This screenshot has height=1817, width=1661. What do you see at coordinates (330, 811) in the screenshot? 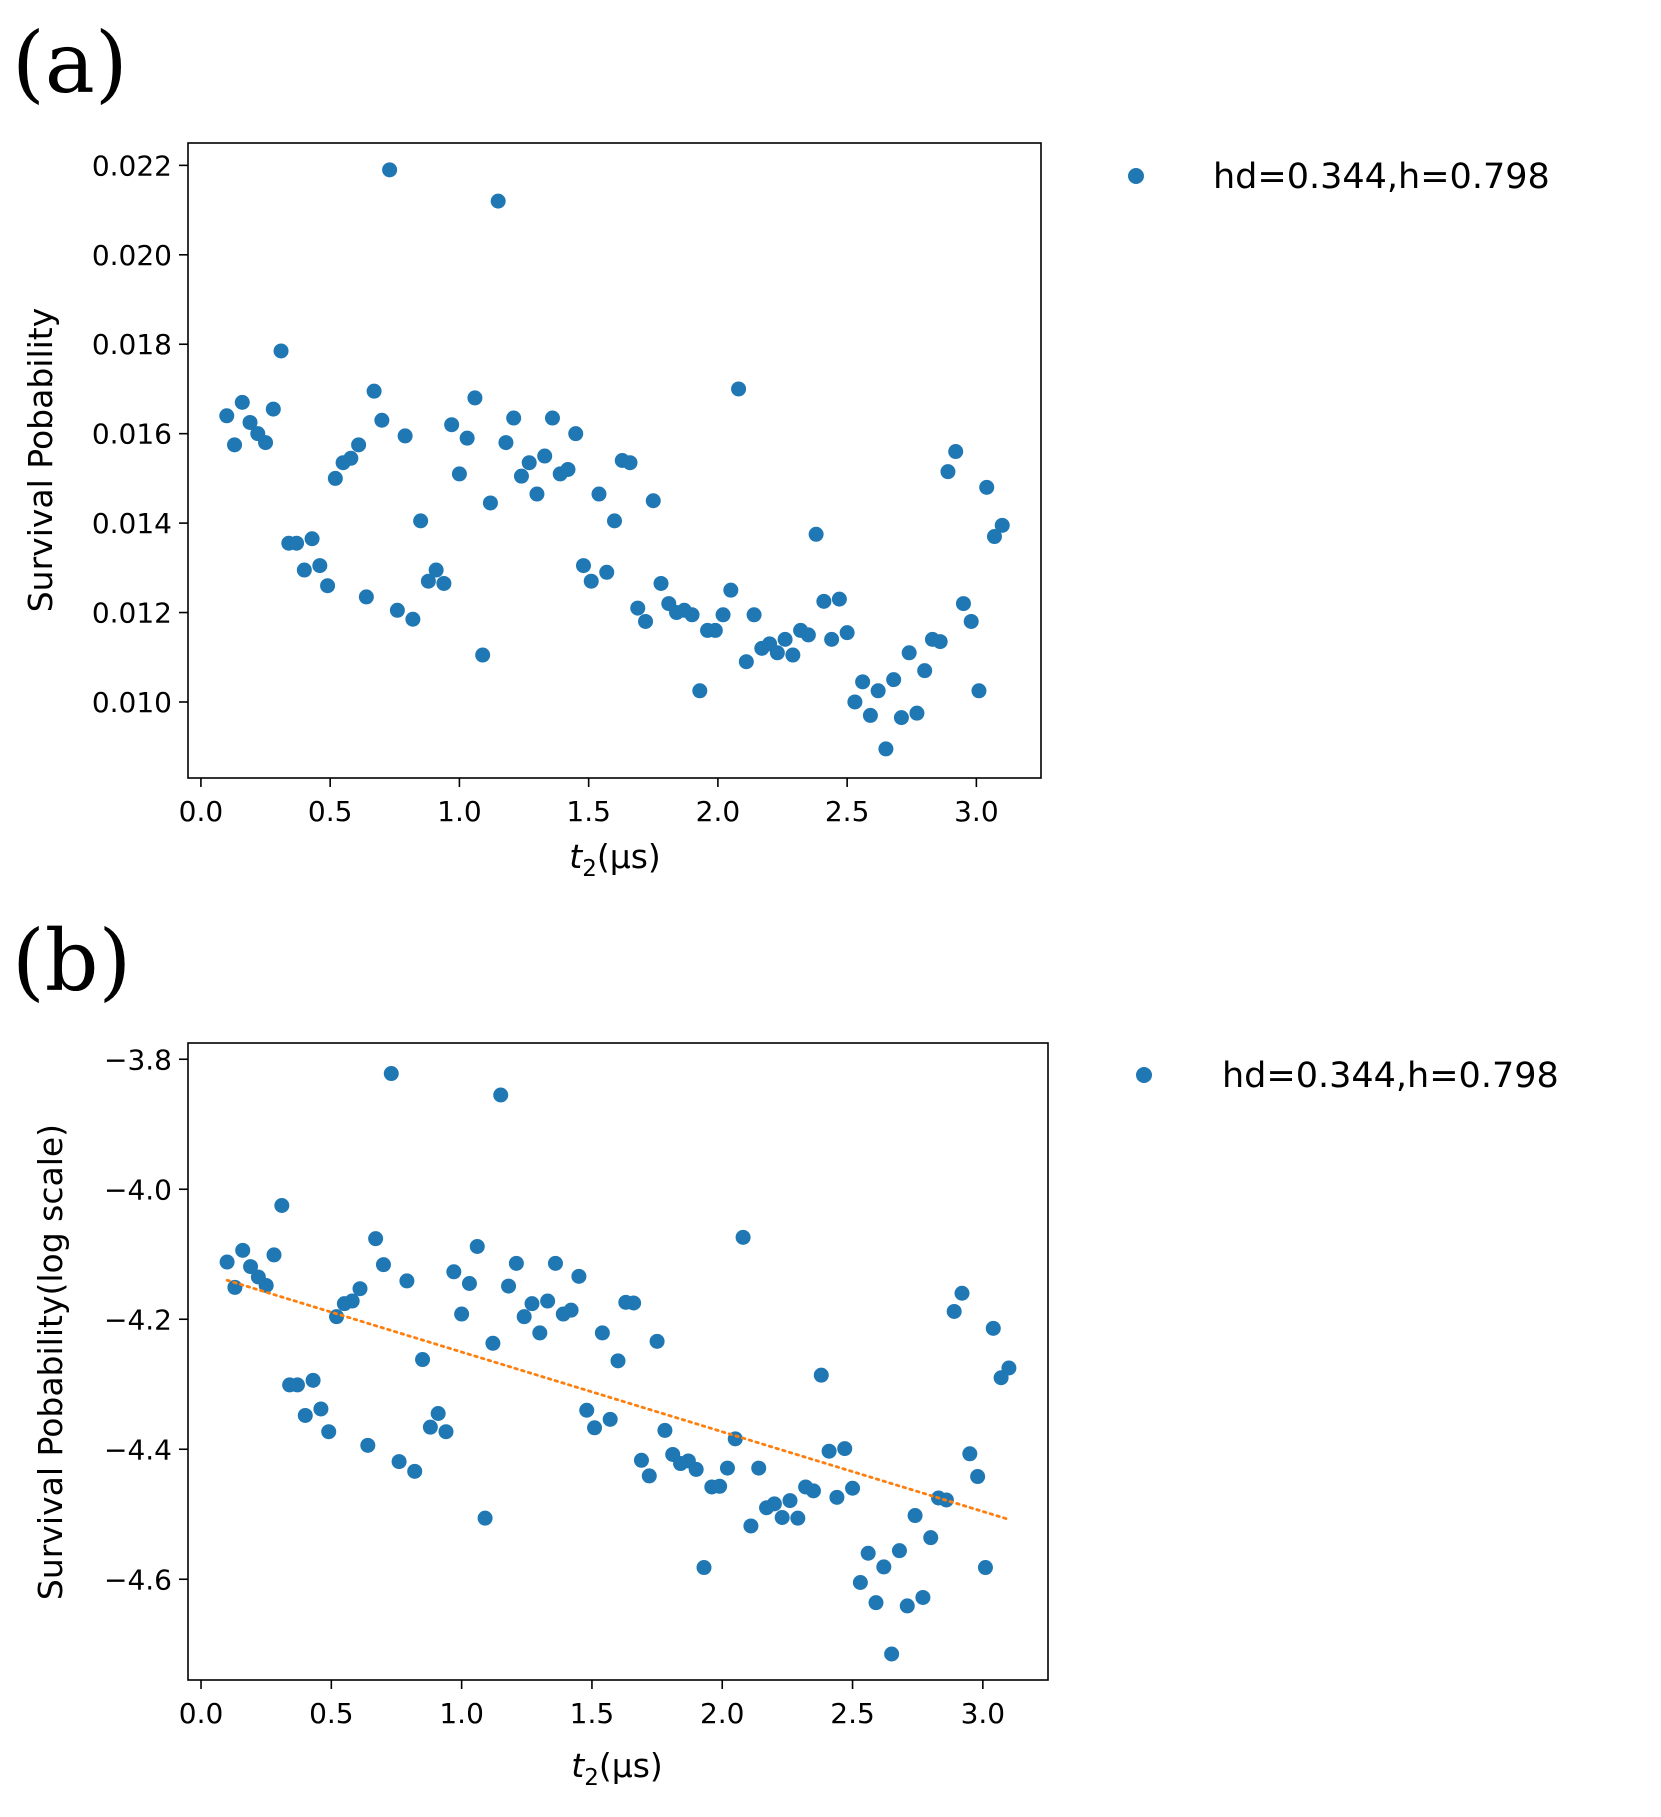
I see `x-tick-label: 0.5` at bounding box center [330, 811].